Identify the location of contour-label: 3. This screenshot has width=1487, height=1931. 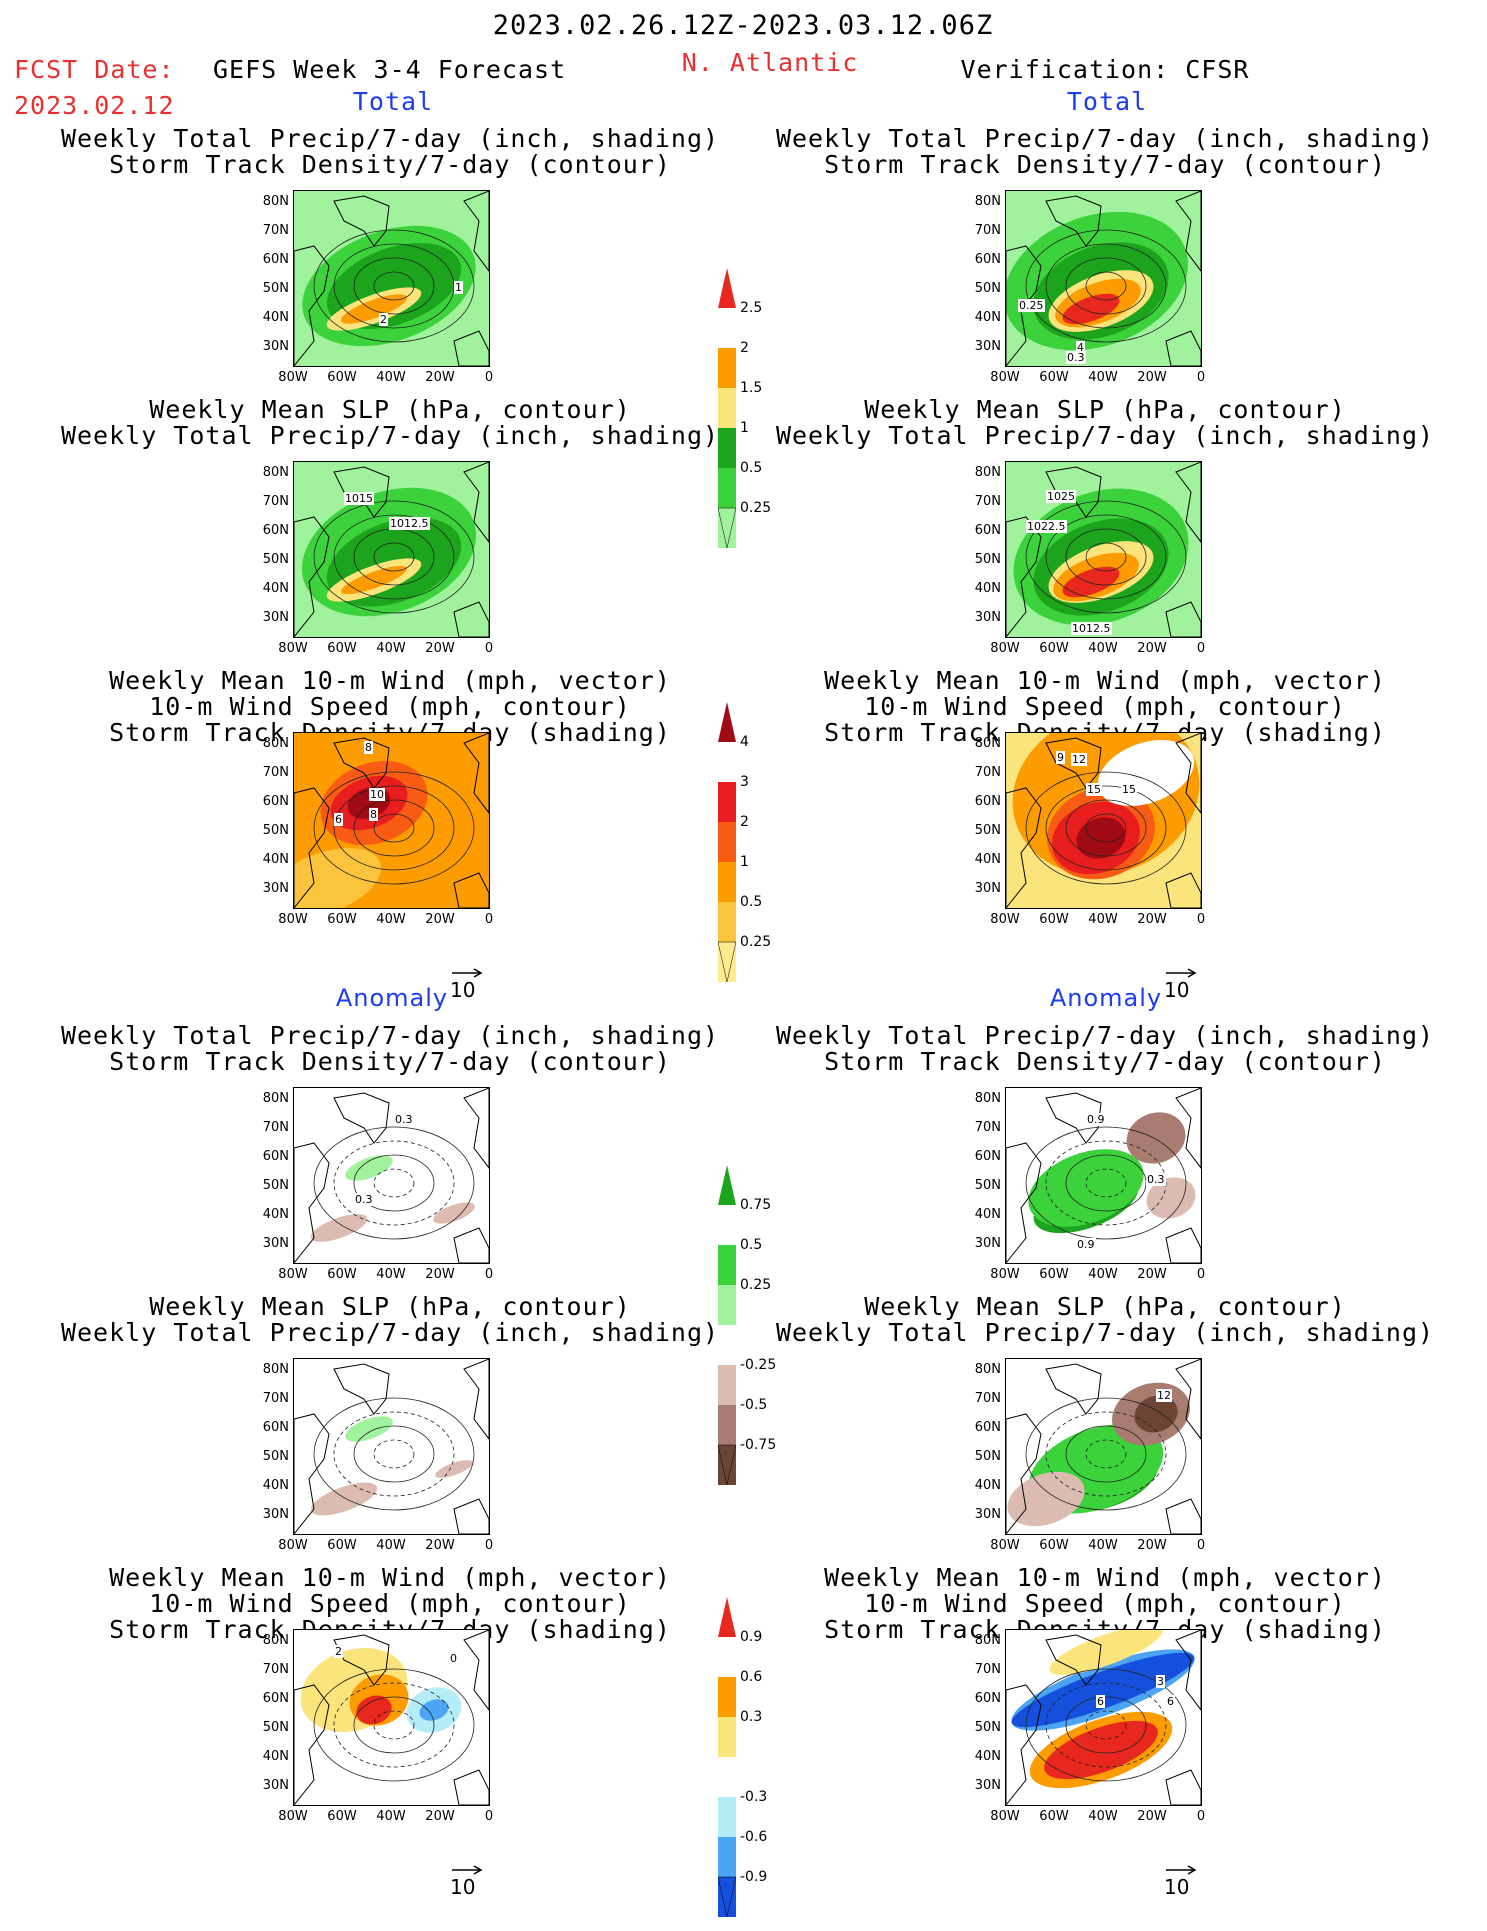
(1160, 1681).